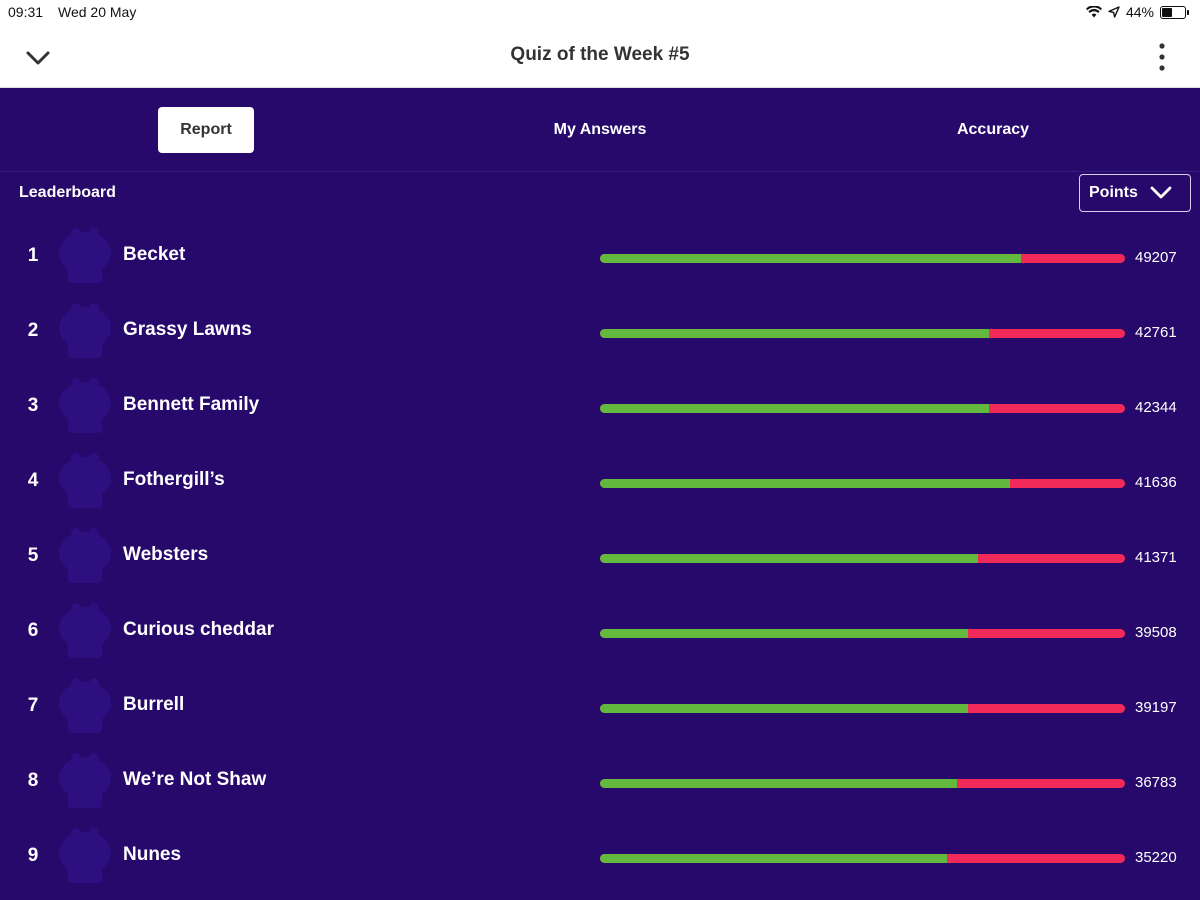 The image size is (1200, 900). I want to click on score: 35220, so click(1156, 857).